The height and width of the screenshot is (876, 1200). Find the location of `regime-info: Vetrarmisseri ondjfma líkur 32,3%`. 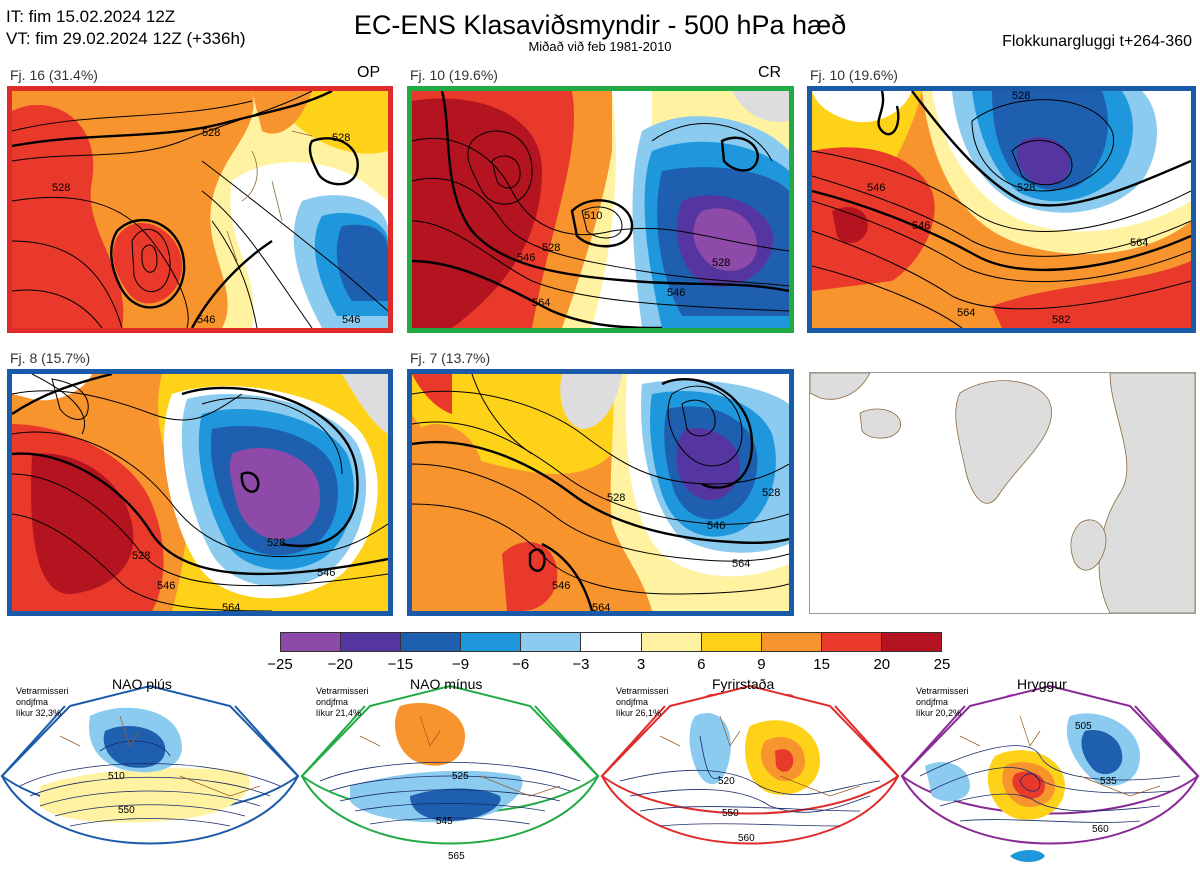

regime-info: Vetrarmisseri ondjfma líkur 32,3% is located at coordinates (42, 702).